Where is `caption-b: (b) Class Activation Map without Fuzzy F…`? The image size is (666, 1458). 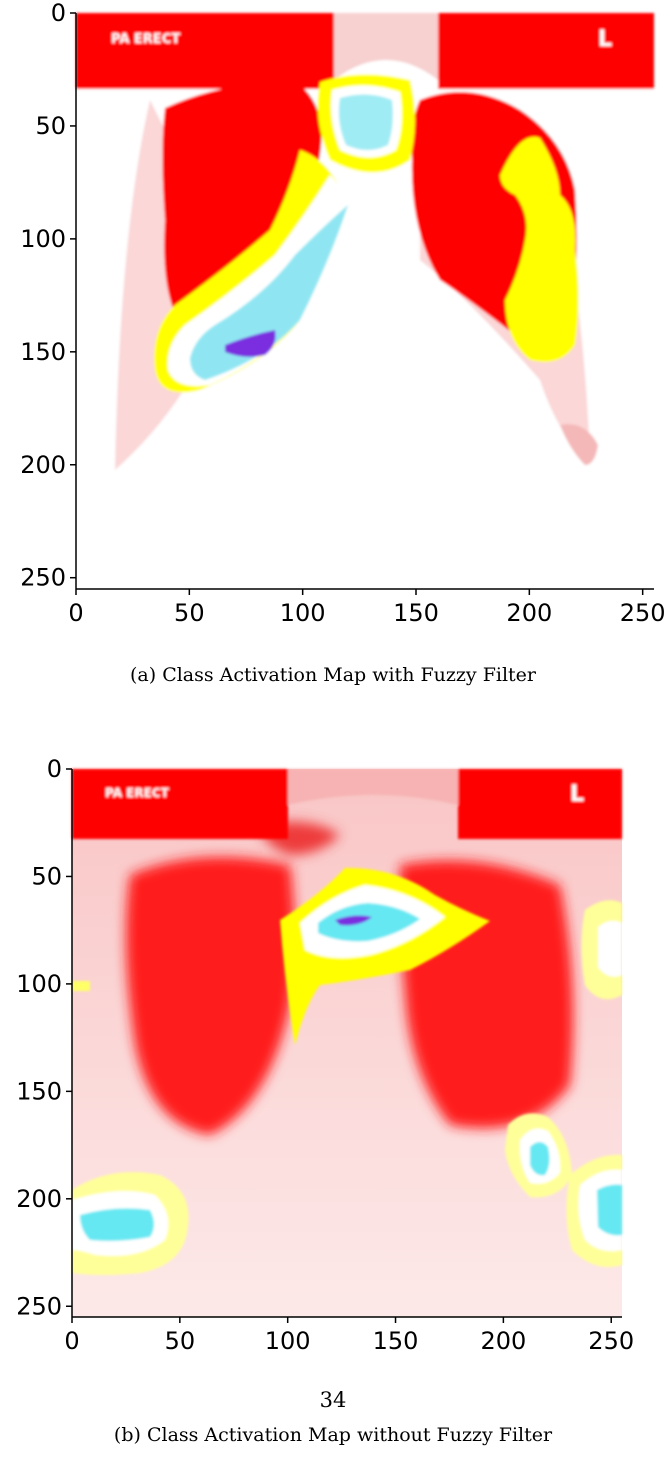
caption-b: (b) Class Activation Map without Fuzzy F… is located at coordinates (333, 1435).